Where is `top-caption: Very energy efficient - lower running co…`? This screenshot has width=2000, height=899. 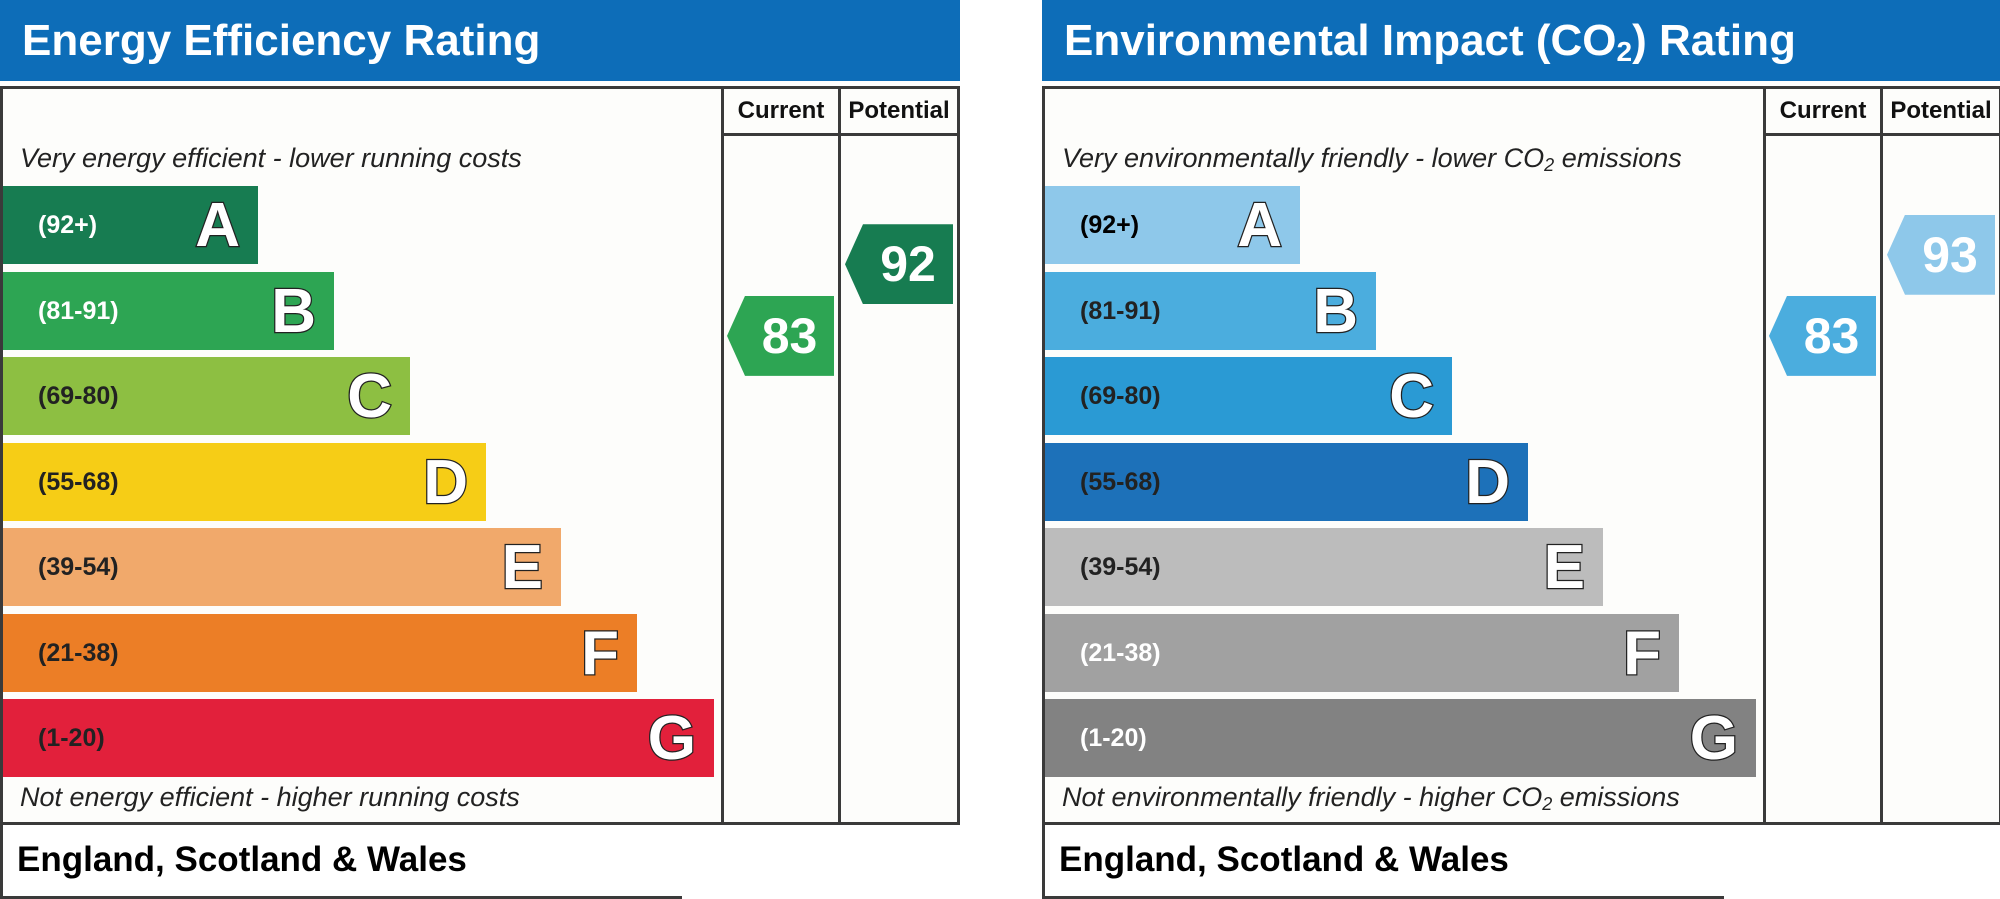 top-caption: Very energy efficient - lower running co… is located at coordinates (271, 159).